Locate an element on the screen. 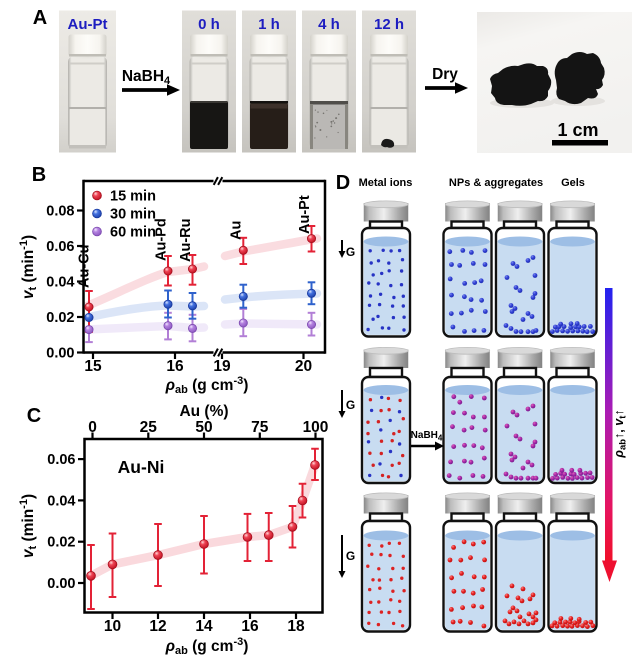  svg-text: 12 is located at coordinates (157, 626).